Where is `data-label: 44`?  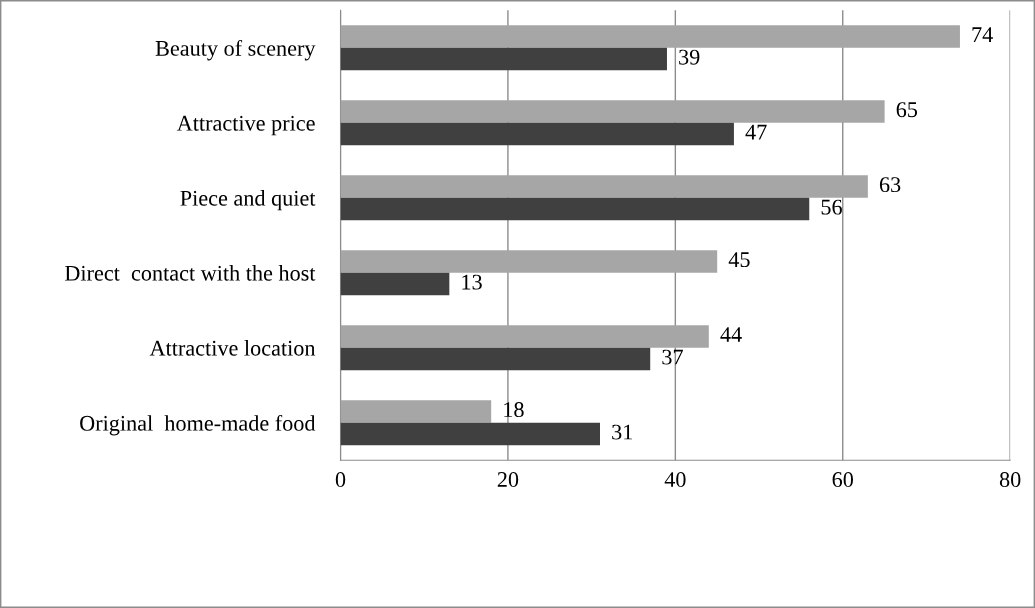 data-label: 44 is located at coordinates (731, 334).